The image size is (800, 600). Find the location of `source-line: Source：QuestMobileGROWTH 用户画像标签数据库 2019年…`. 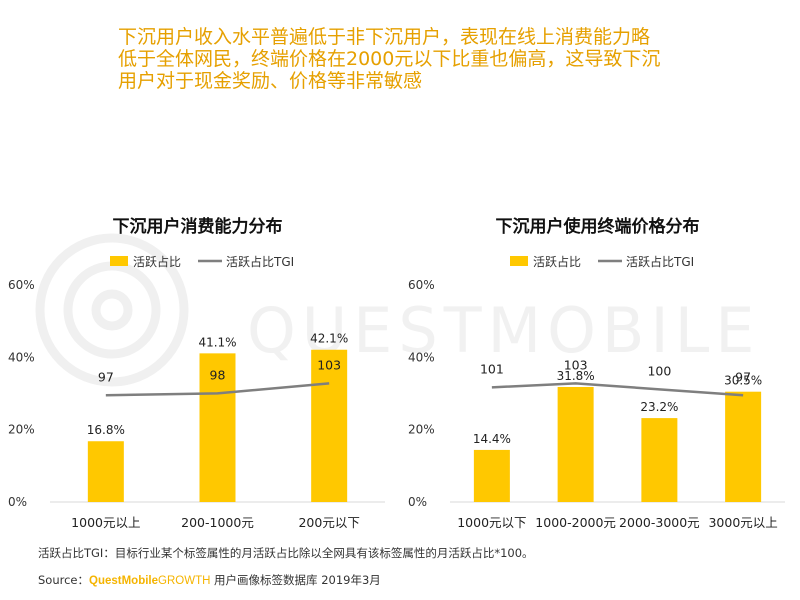

source-line: Source：QuestMobileGROWTH 用户画像标签数据库 2019年… is located at coordinates (209, 580).